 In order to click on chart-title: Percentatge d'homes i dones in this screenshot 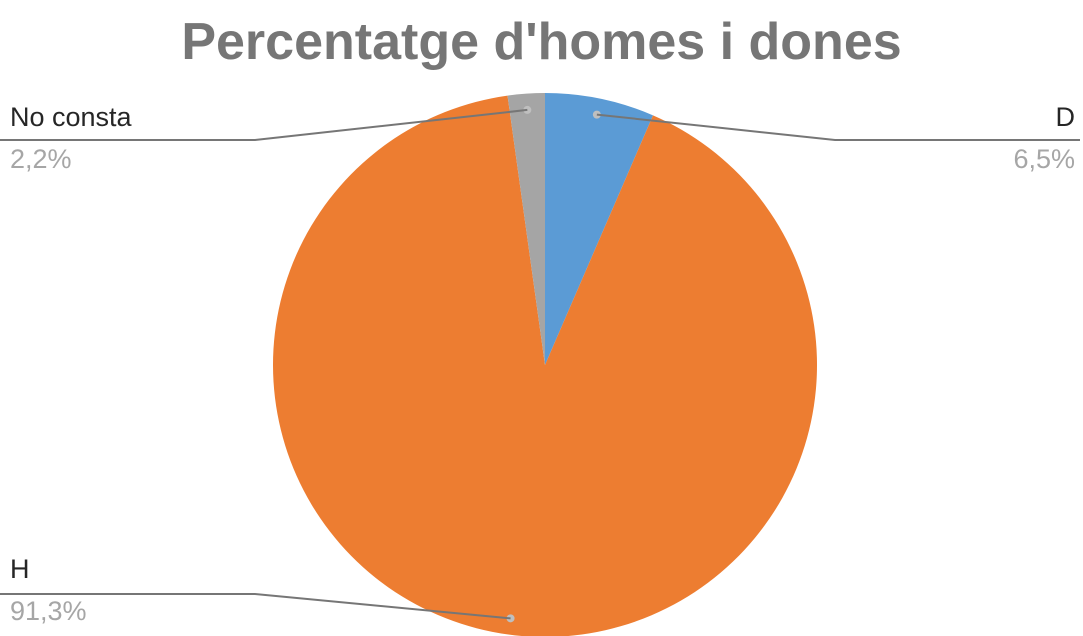, I will do `click(541, 42)`.